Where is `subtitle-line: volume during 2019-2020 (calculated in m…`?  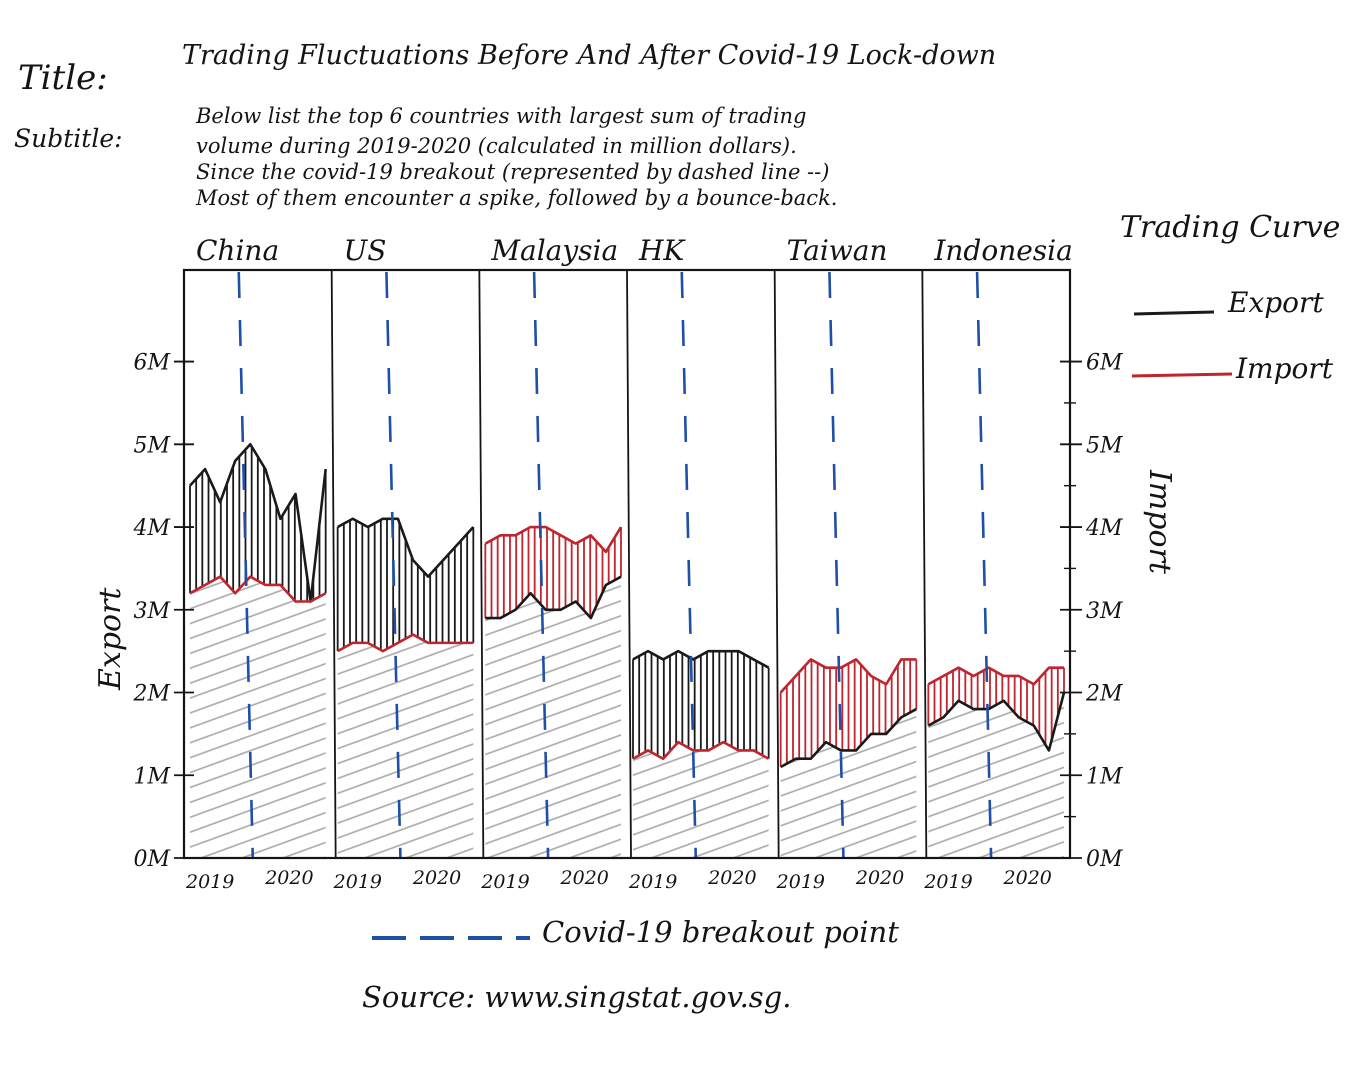 subtitle-line: volume during 2019-2020 (calculated in m… is located at coordinates (496, 146).